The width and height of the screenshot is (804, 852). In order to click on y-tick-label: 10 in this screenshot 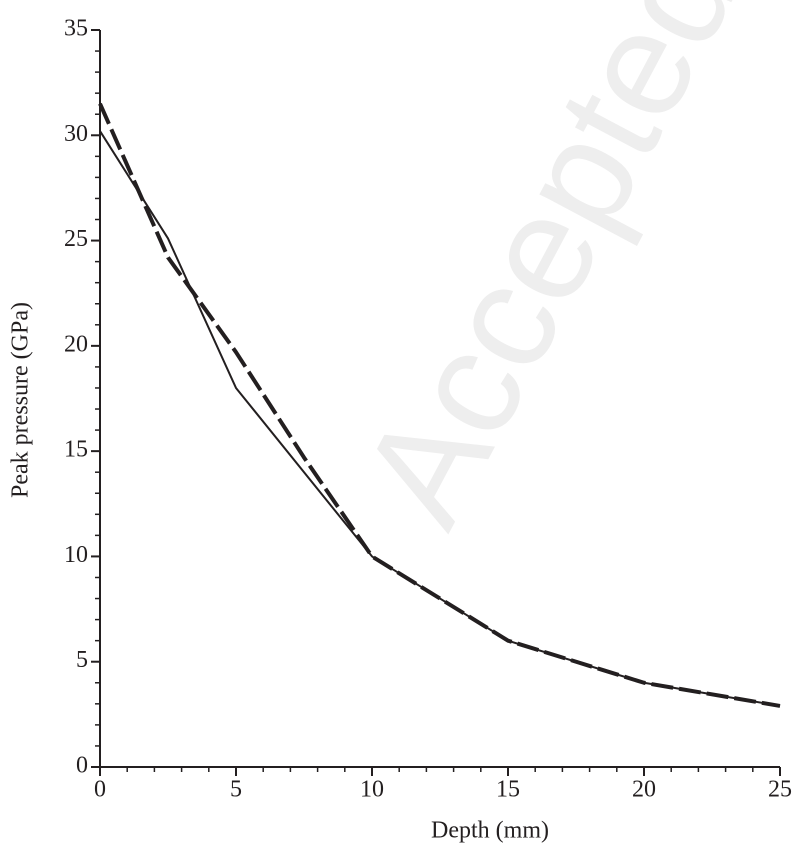, I will do `click(76, 555)`.